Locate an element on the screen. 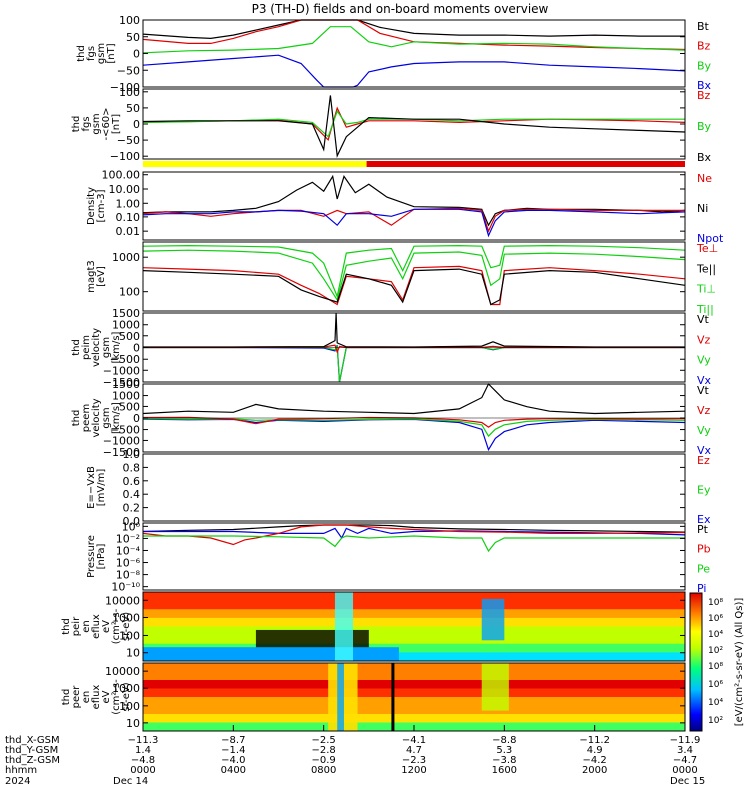 Image resolution: width=750 pixels, height=804 pixels. y-axis-label: E=−VxB [mV/m] is located at coordinates (96, 487).